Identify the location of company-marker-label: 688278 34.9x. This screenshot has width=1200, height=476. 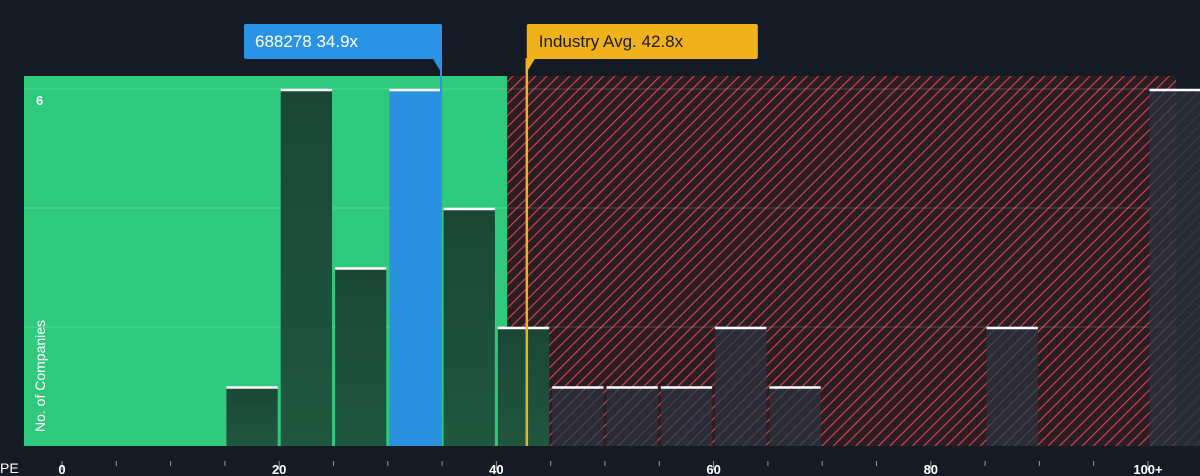
(307, 41).